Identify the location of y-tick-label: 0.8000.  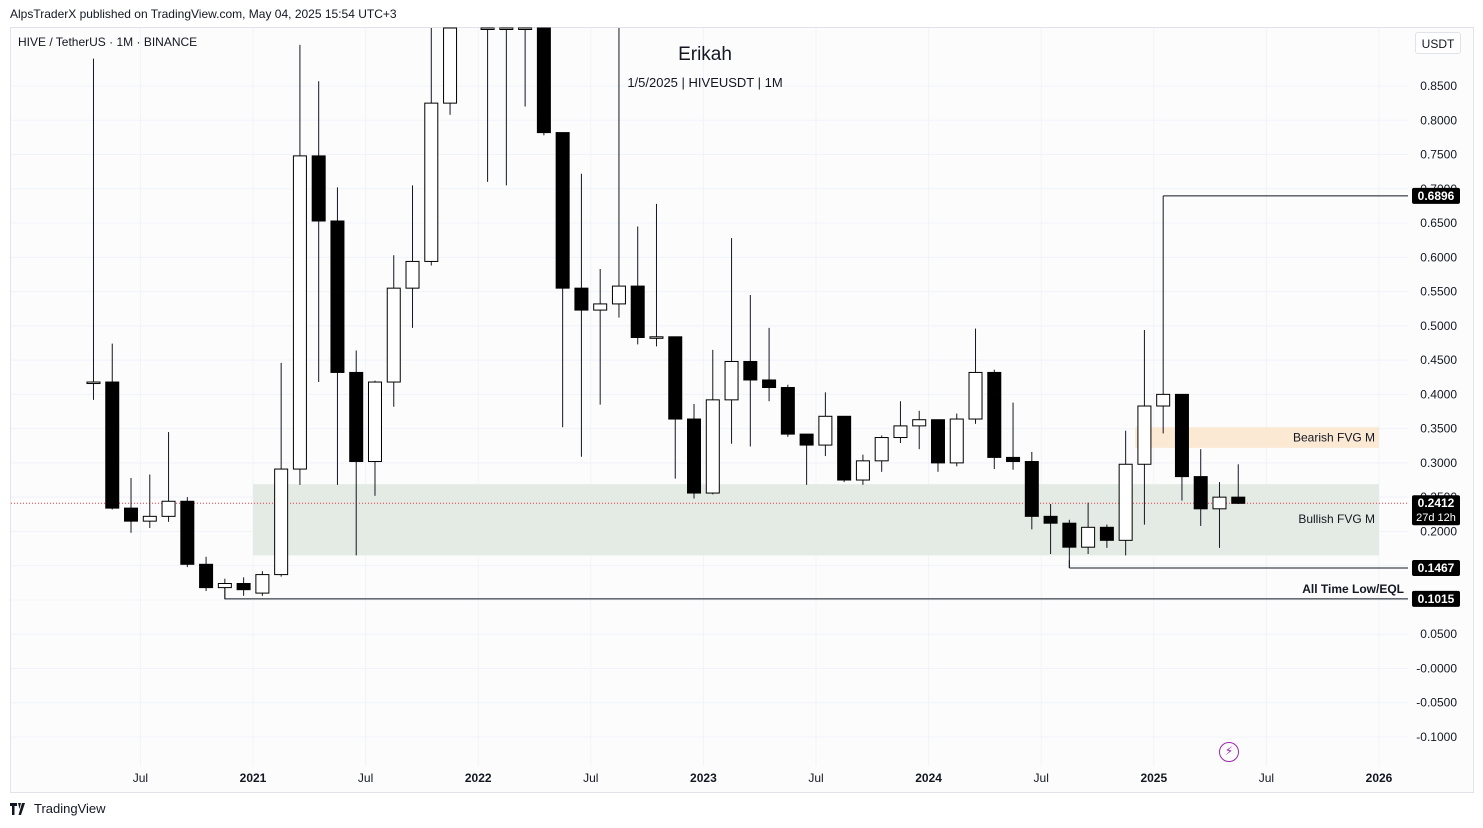
(1438, 120).